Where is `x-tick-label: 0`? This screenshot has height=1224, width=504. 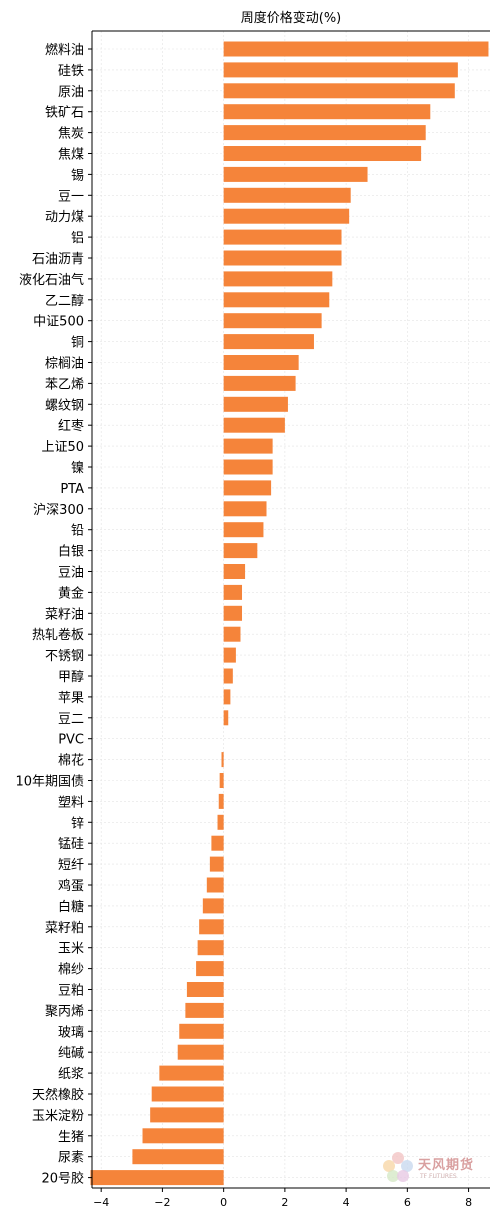 x-tick-label: 0 is located at coordinates (223, 1202).